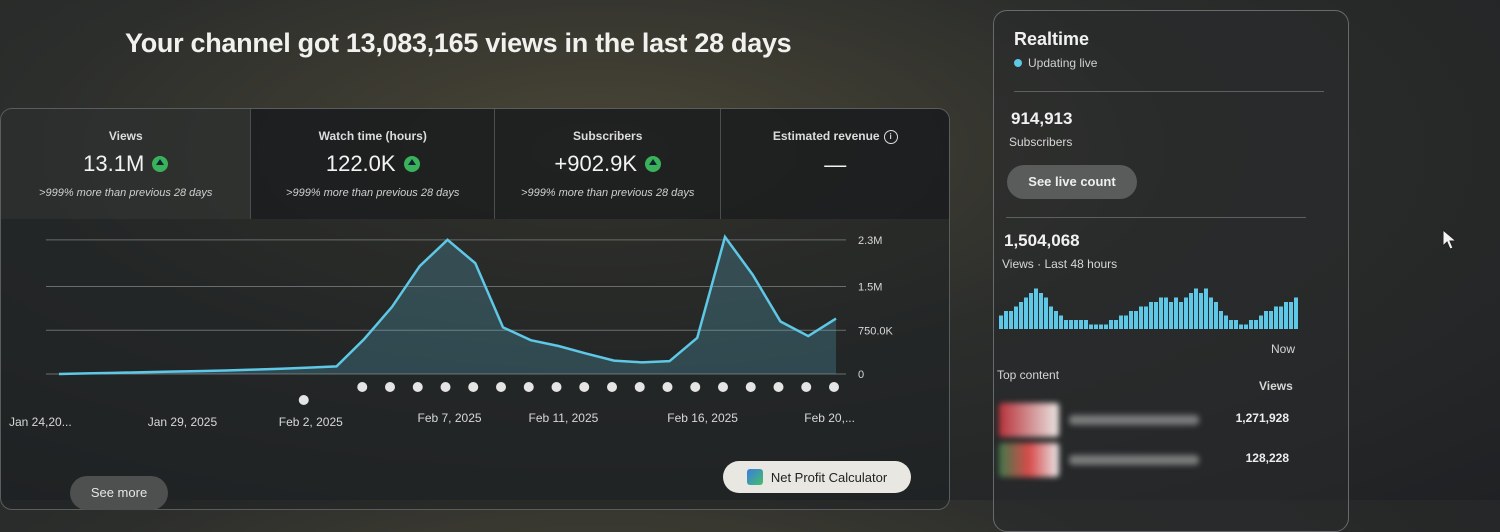 The height and width of the screenshot is (532, 1500). Describe the element at coordinates (1276, 386) in the screenshot. I see `views-column-header: Views` at that location.